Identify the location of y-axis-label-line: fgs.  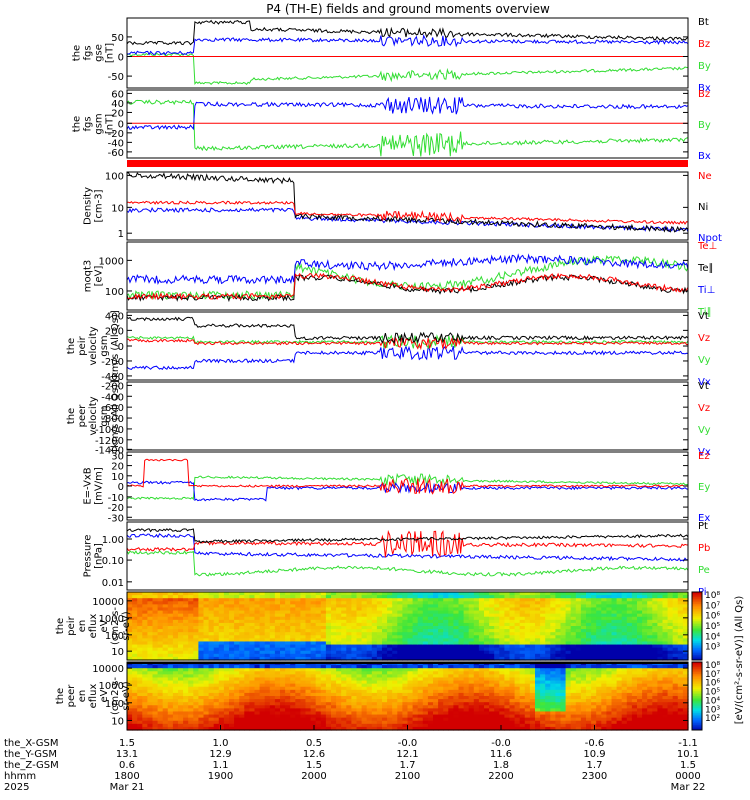
(88, 52).